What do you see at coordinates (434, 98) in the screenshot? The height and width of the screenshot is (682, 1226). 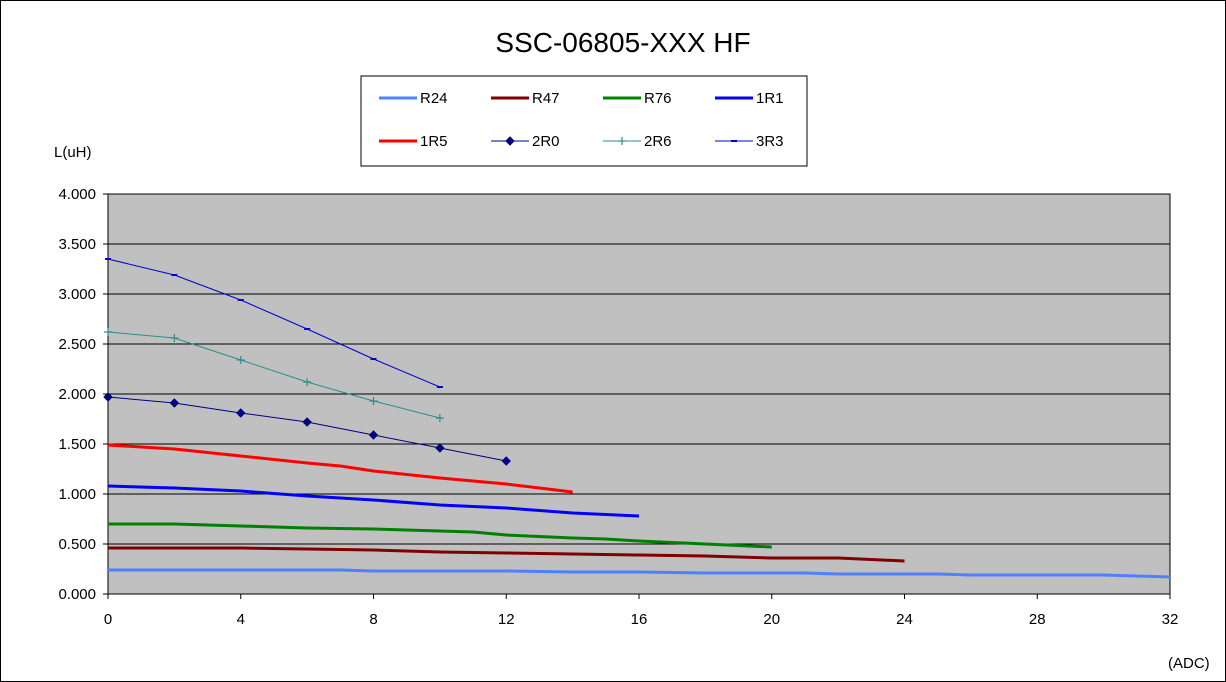 I see `legend-label: R24` at bounding box center [434, 98].